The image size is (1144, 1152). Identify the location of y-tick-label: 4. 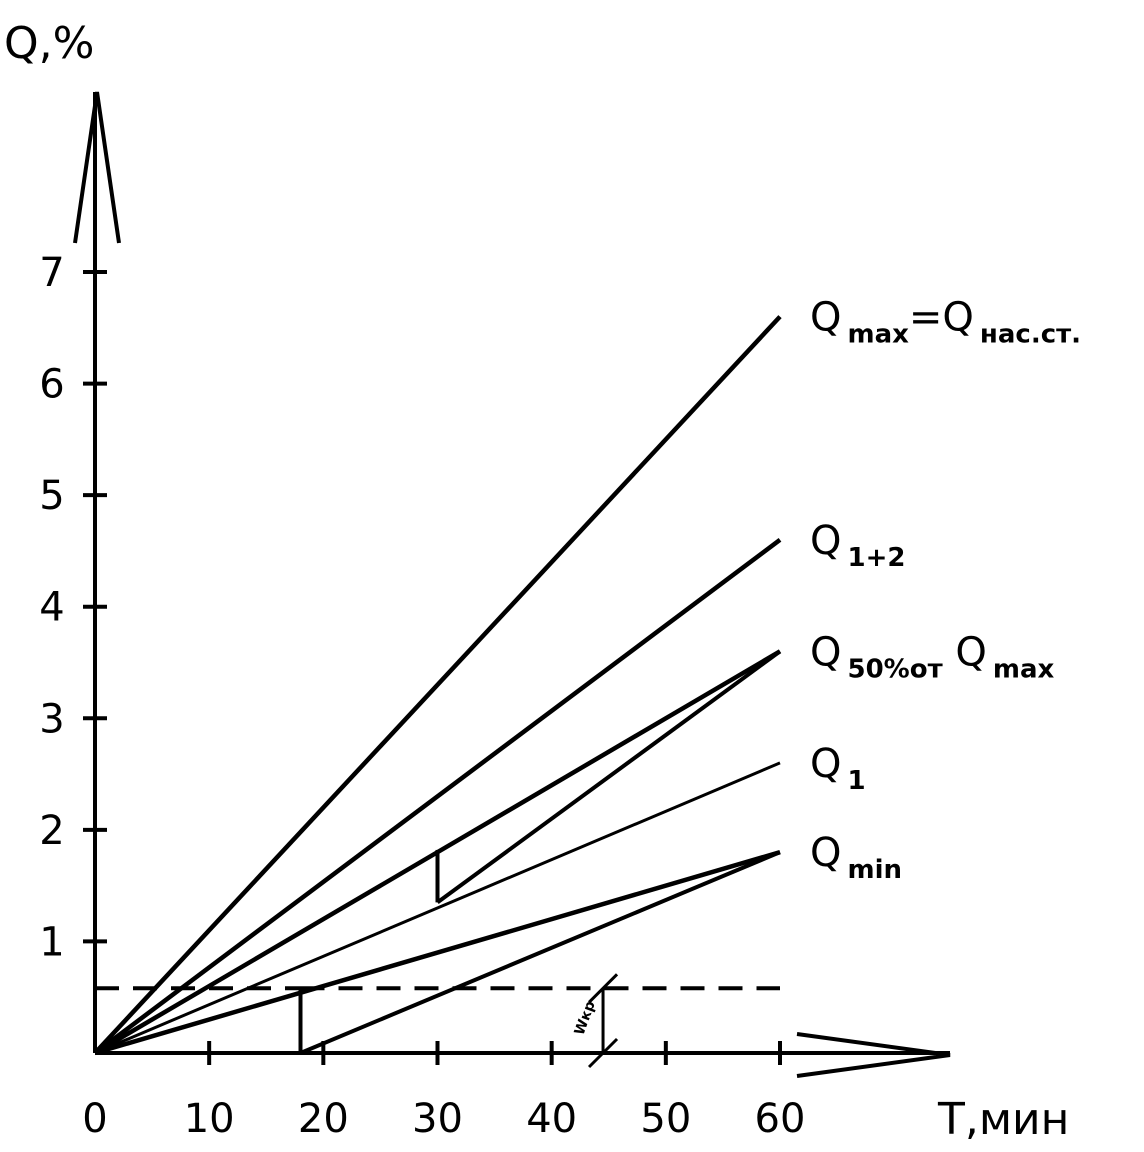
(51, 608).